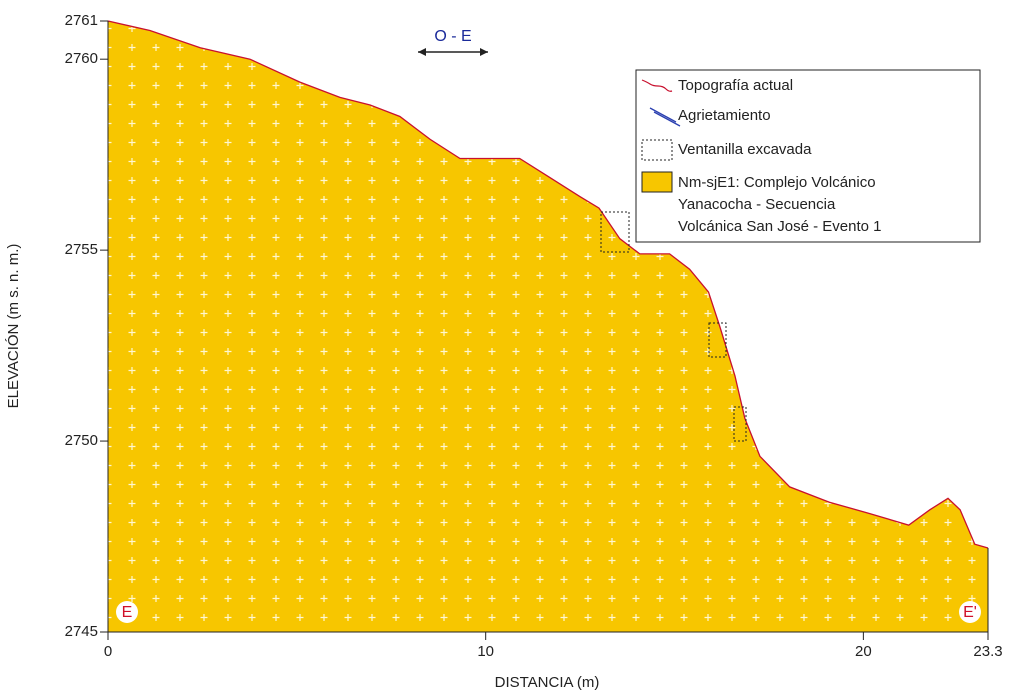  I want to click on y-tick-label: 2761, so click(81, 20).